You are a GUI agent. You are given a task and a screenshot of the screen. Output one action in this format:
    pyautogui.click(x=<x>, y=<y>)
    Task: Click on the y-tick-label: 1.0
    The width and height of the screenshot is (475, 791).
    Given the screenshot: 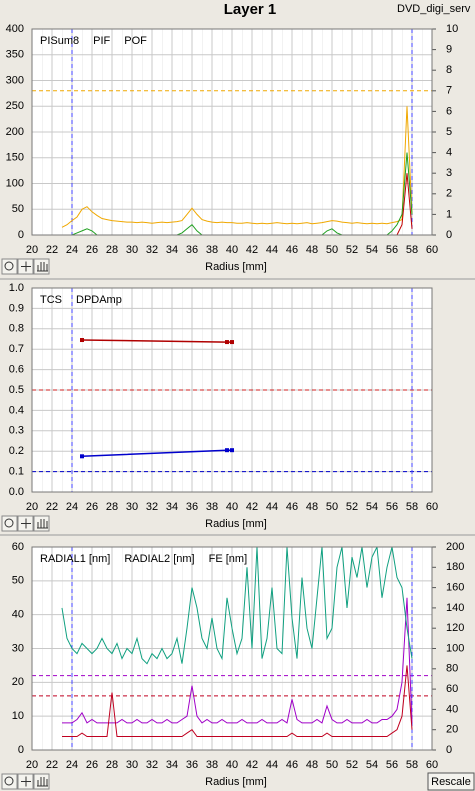 What is the action you would take?
    pyautogui.click(x=16, y=288)
    